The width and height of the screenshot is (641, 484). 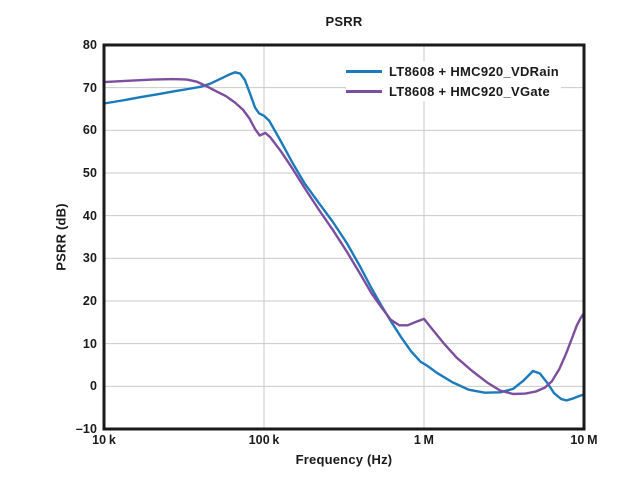 What do you see at coordinates (470, 91) in the screenshot?
I see `legend-label: LT8608 + HMC920_VGate` at bounding box center [470, 91].